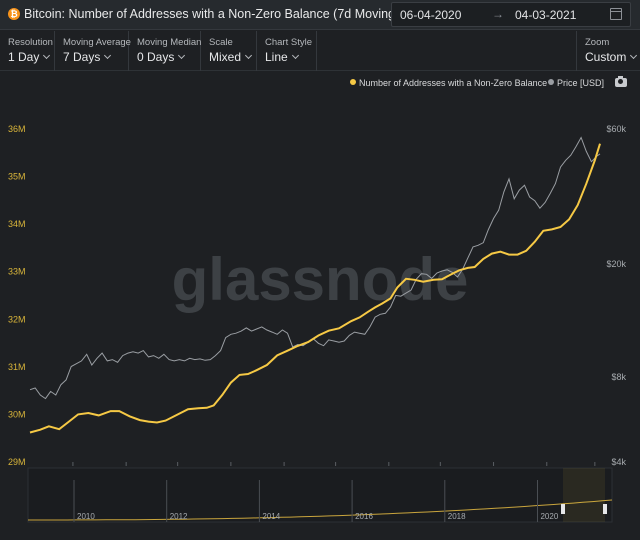 This screenshot has height=540, width=640. I want to click on date-start-input: 06-04-2020, so click(431, 15).